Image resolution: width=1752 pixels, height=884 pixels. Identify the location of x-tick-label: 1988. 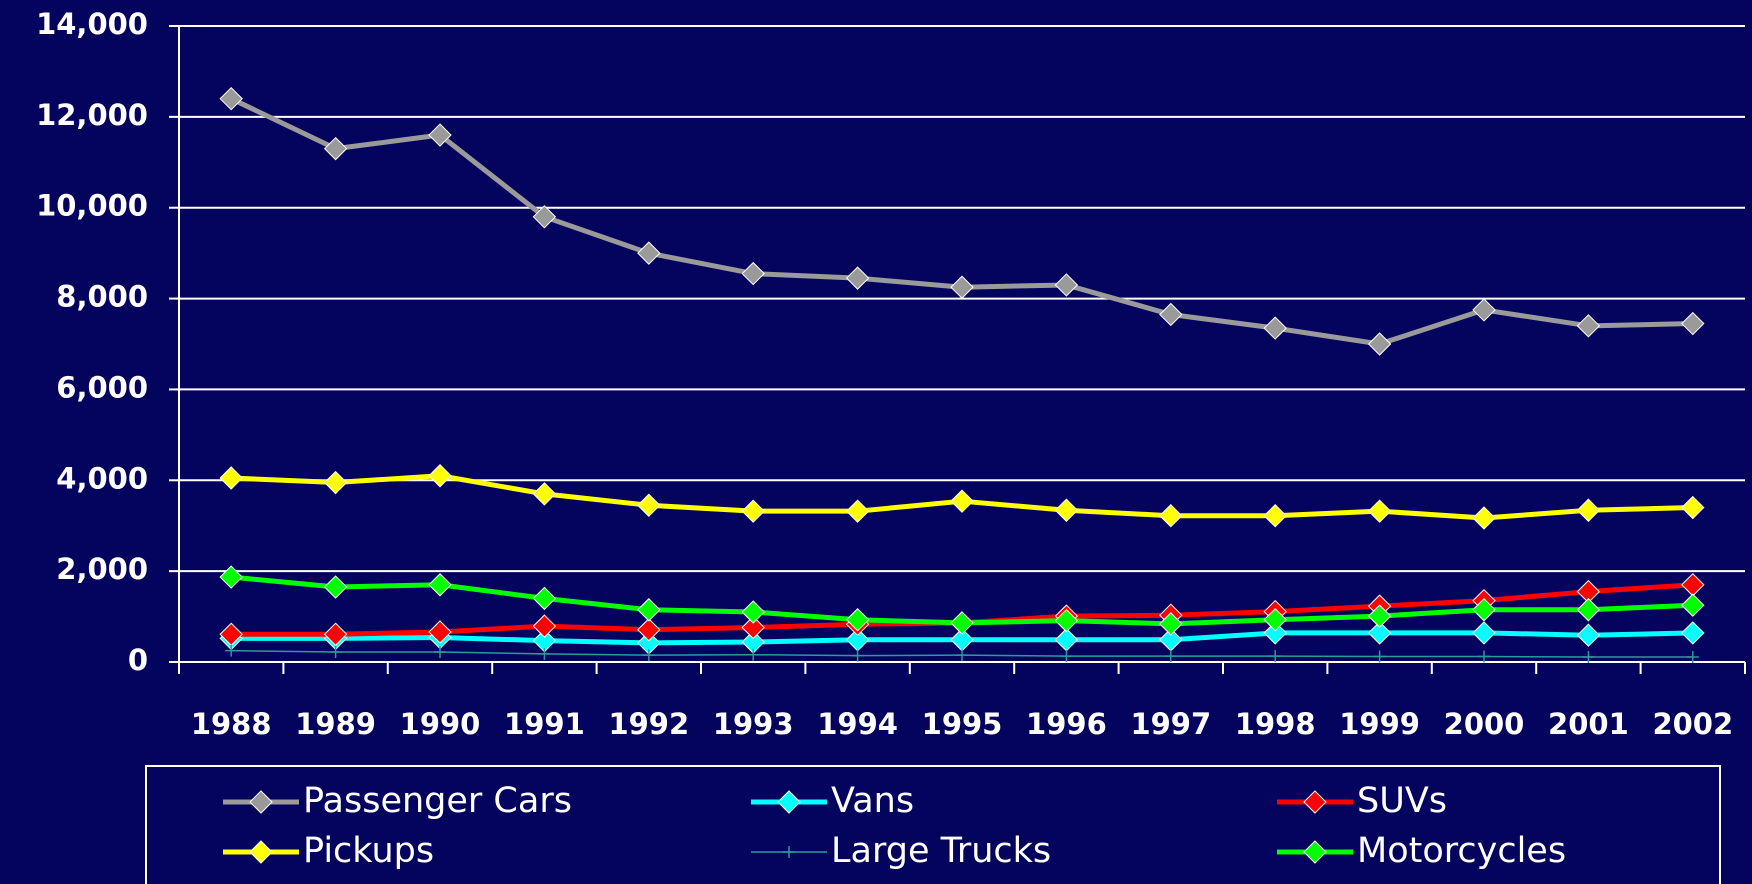
(231, 724).